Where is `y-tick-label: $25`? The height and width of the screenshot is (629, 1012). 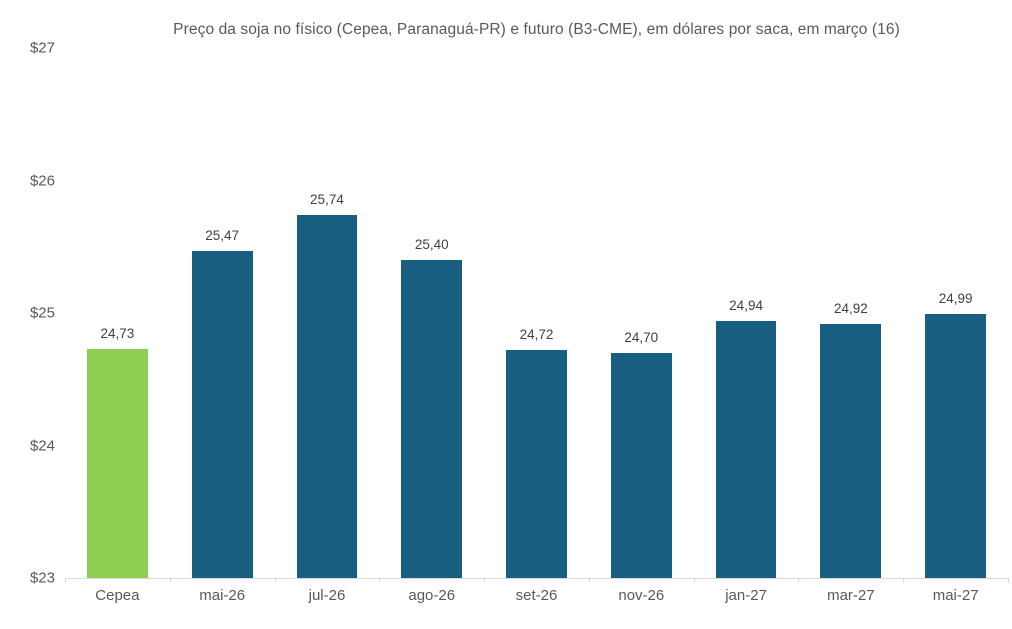 y-tick-label: $25 is located at coordinates (42, 313).